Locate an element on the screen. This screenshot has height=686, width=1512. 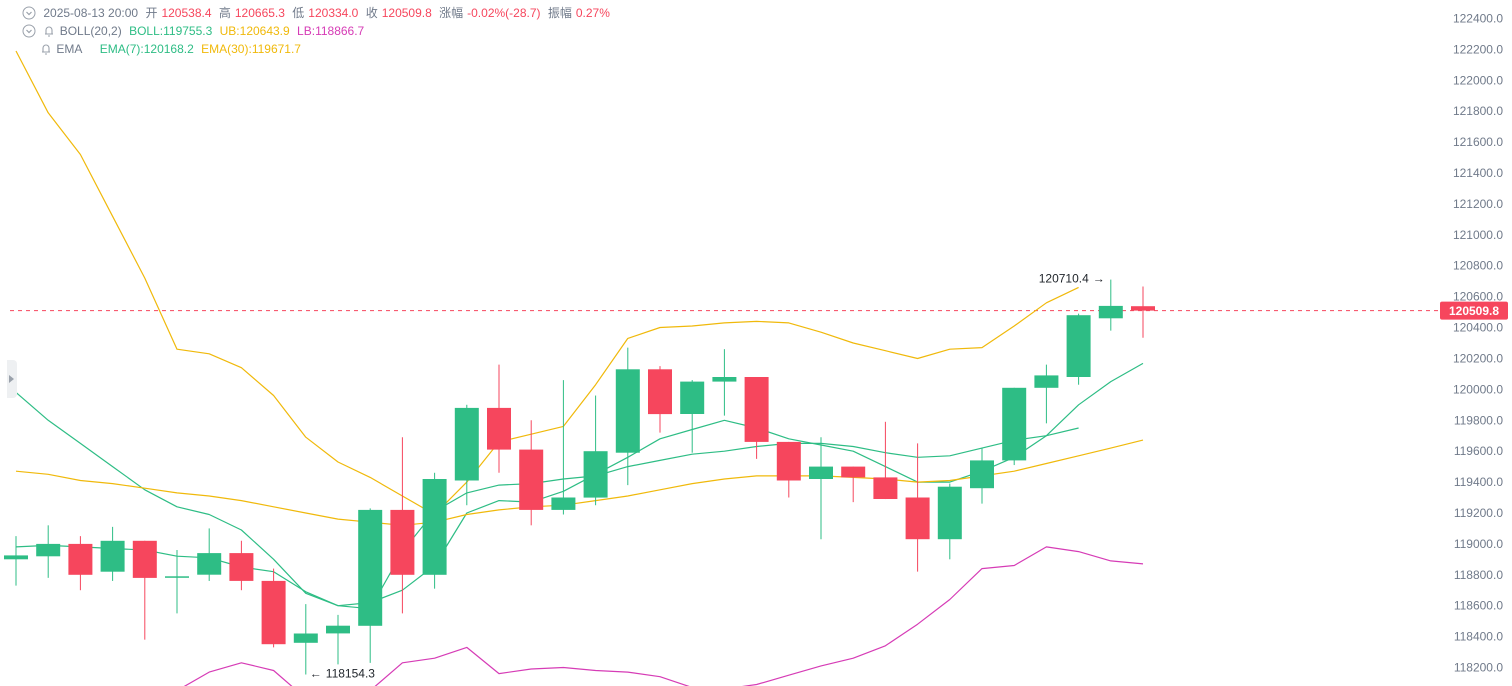
boll-name: BOLL(20,2) is located at coordinates (90, 31).